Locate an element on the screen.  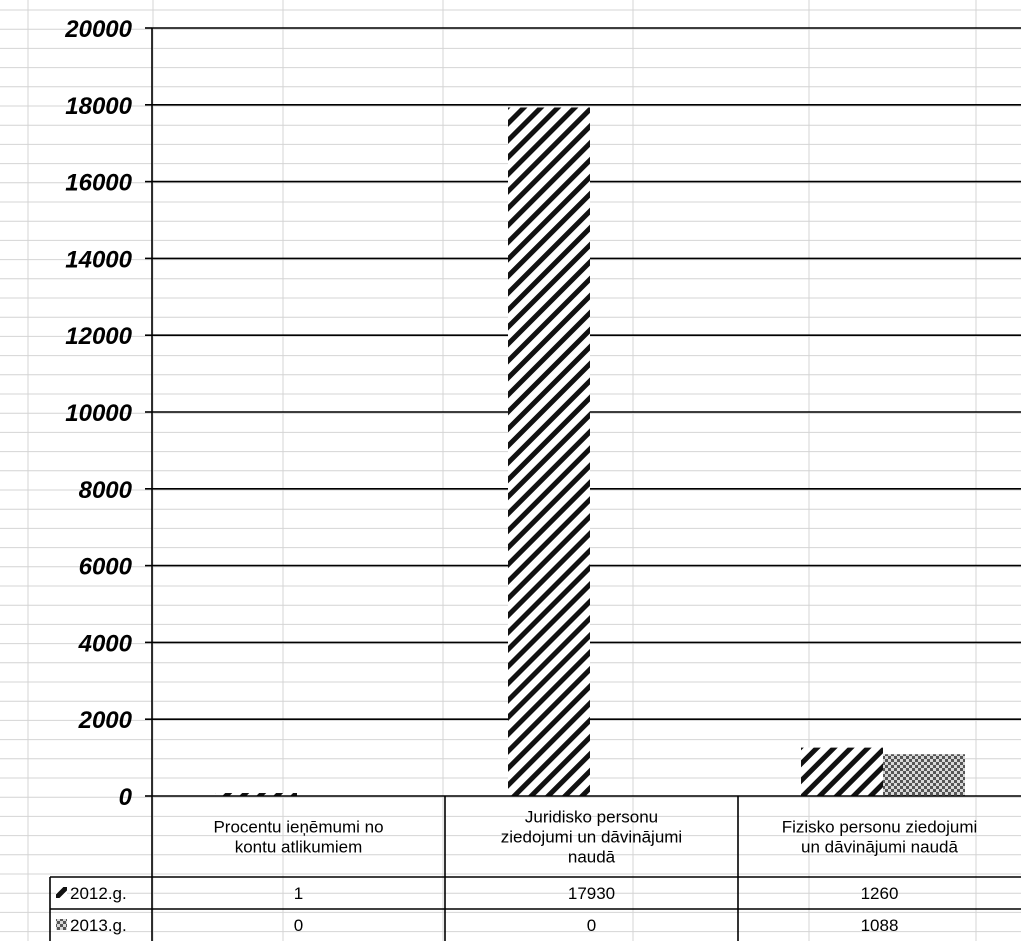
bar-2013.g. is located at coordinates (924, 775).